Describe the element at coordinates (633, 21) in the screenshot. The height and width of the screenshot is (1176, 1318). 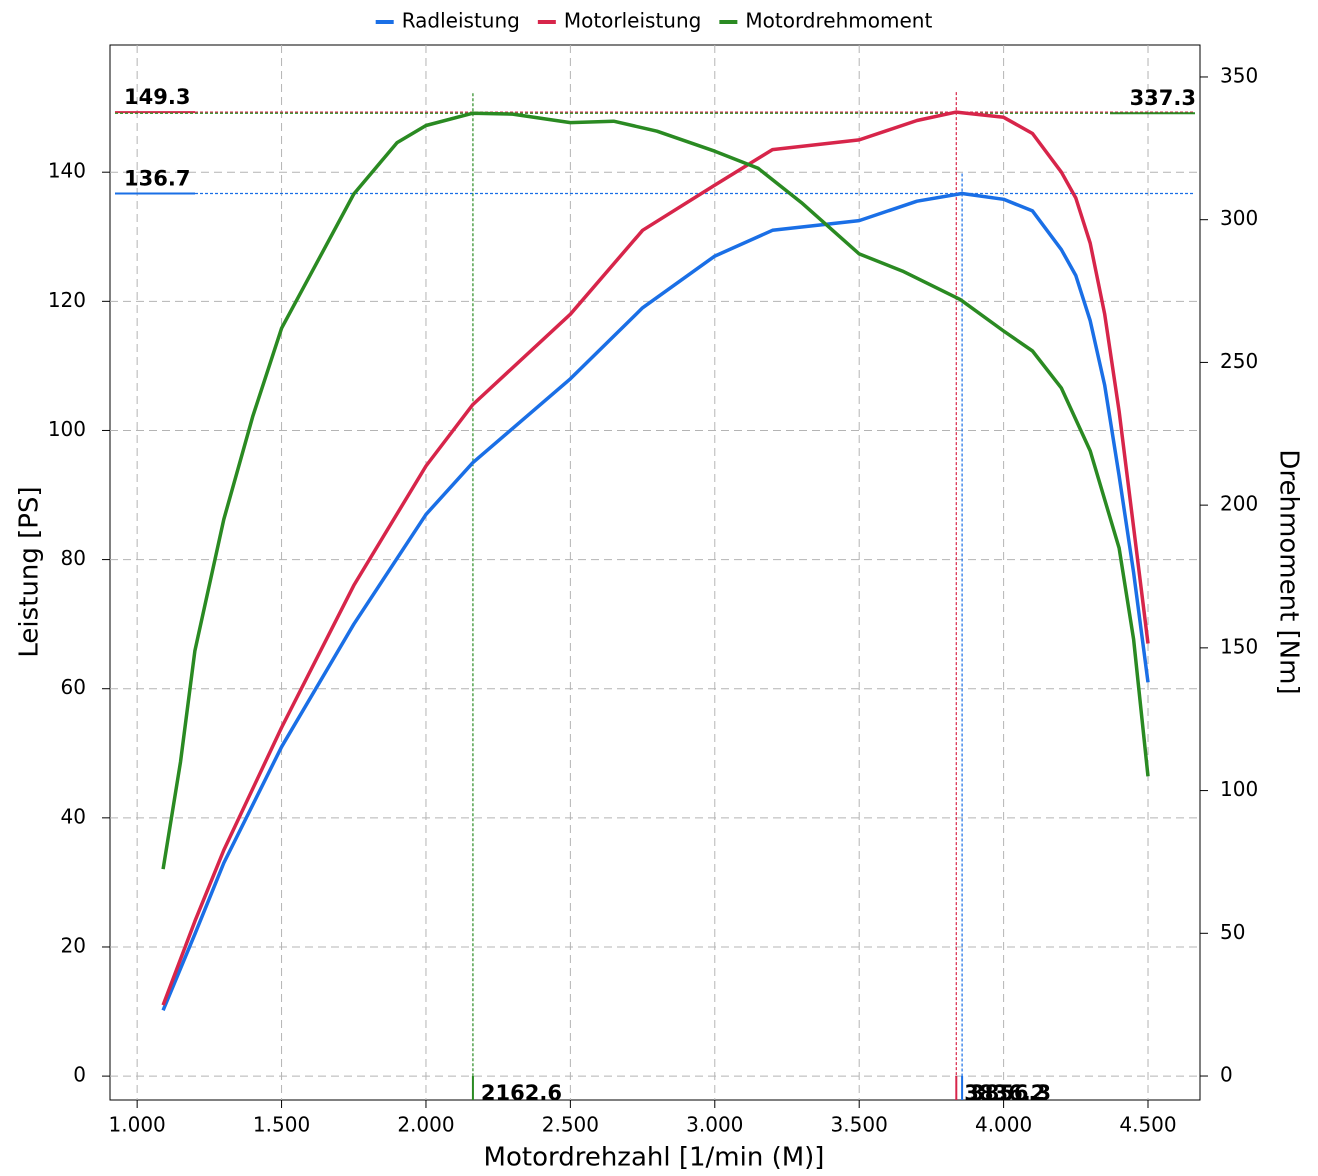
I see `legend-label: Motorleistung` at that location.